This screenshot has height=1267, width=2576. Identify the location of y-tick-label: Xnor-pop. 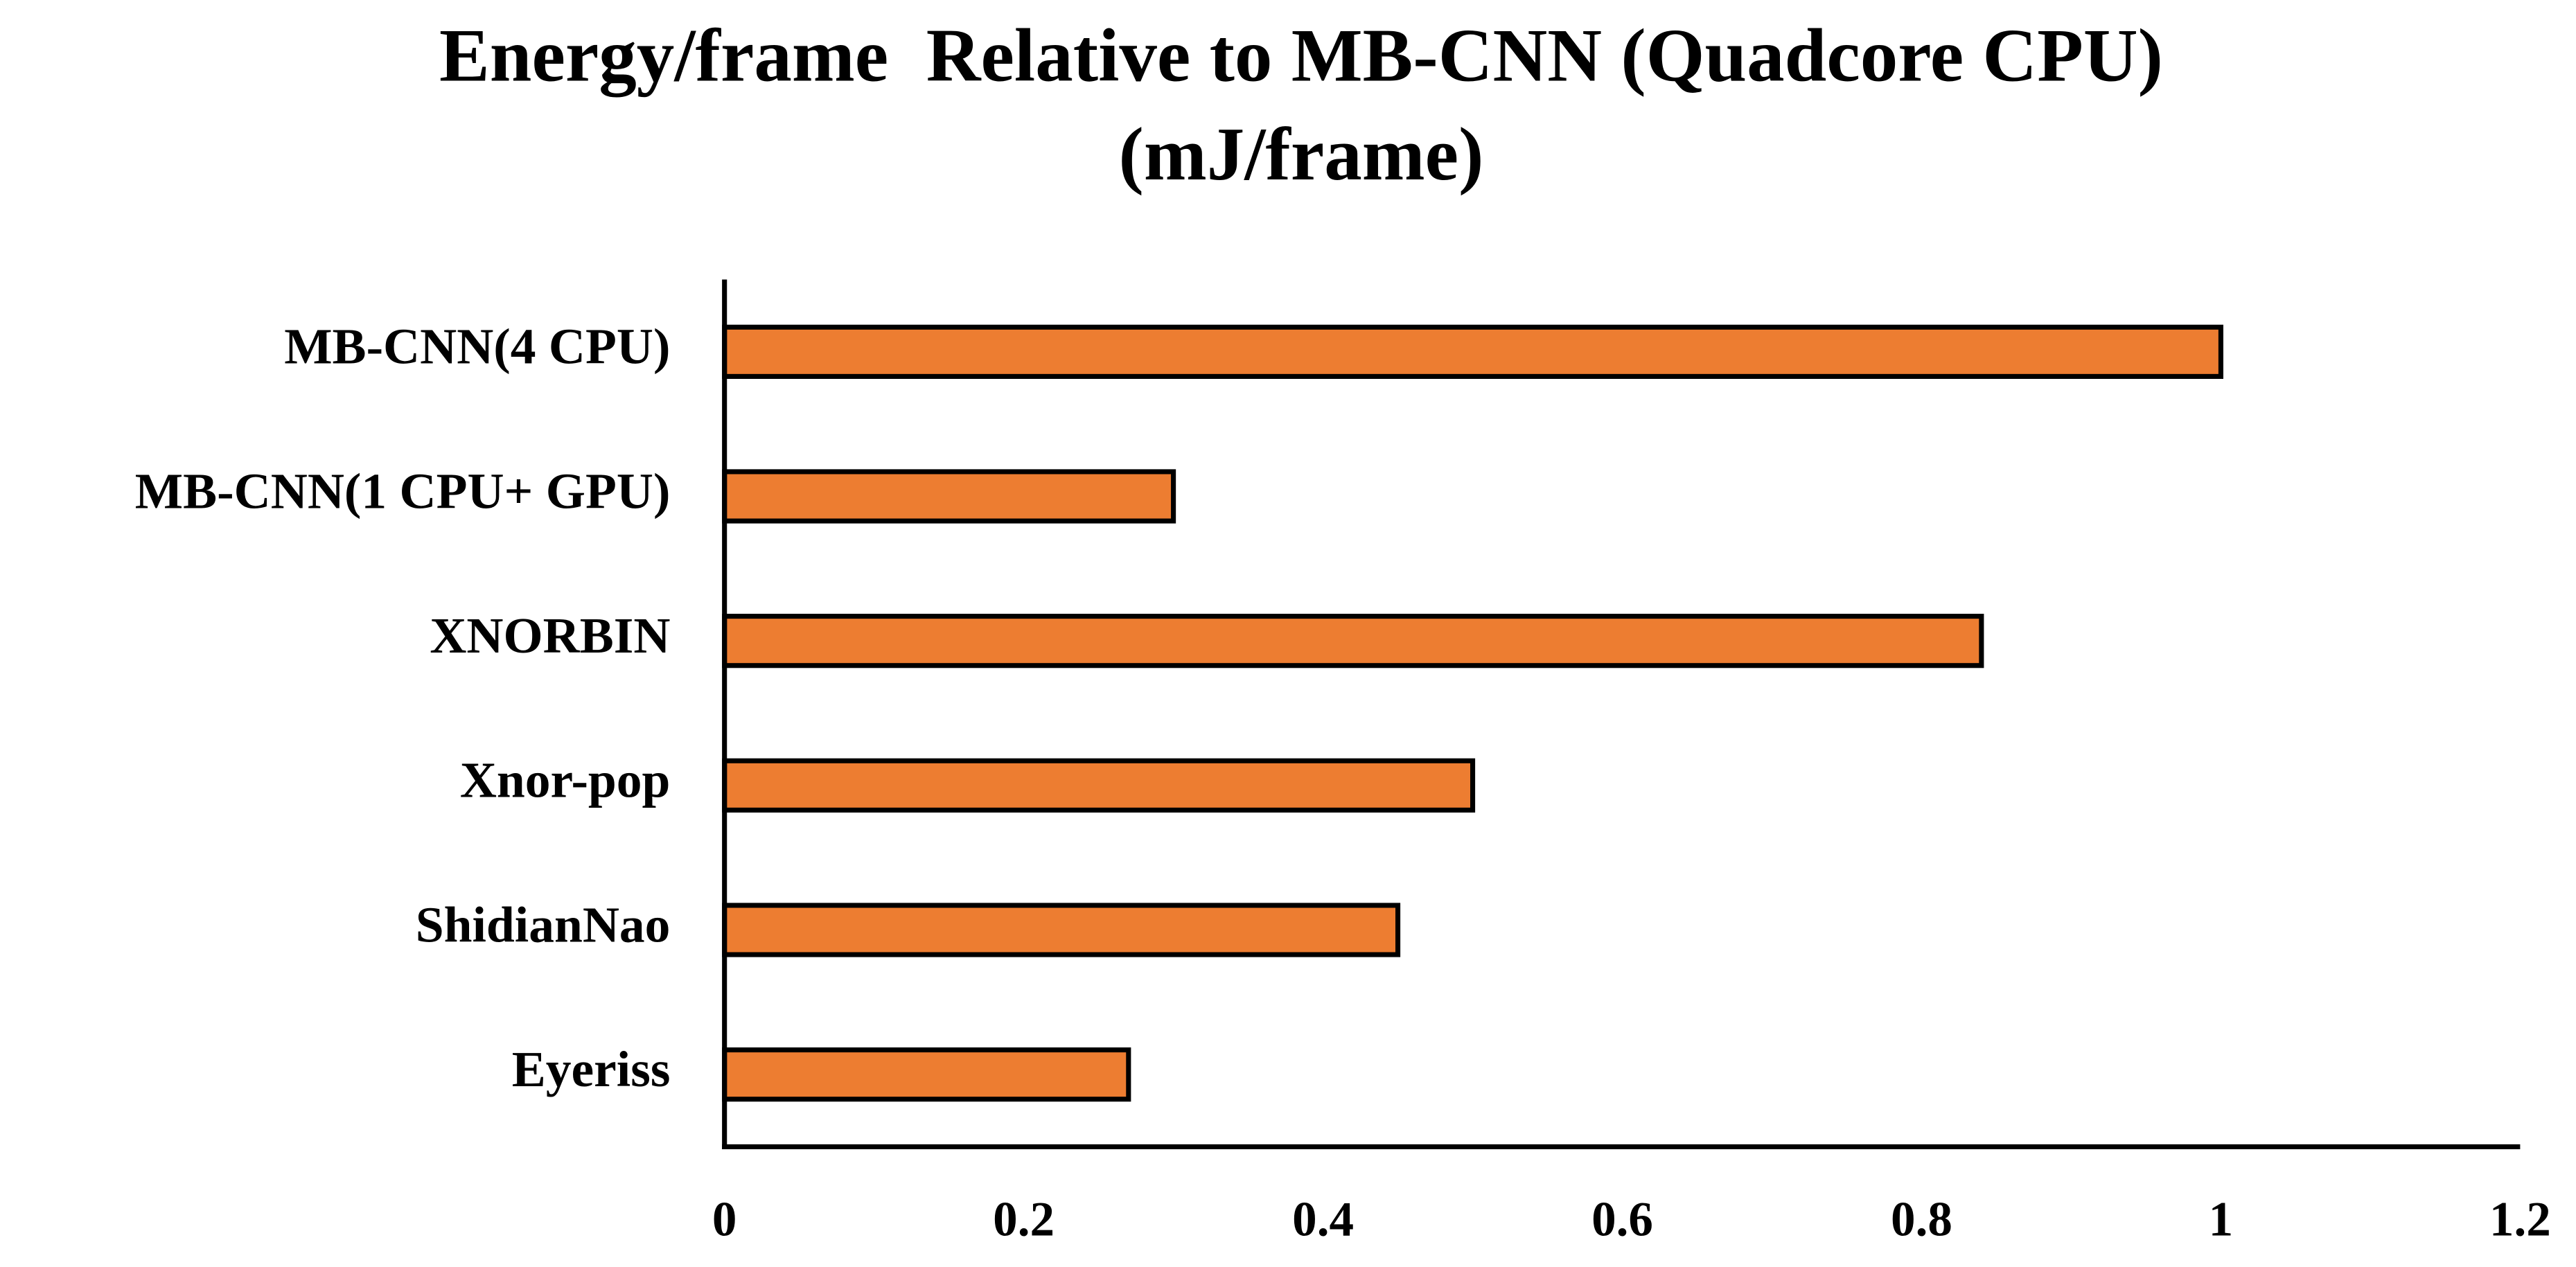
(565, 780).